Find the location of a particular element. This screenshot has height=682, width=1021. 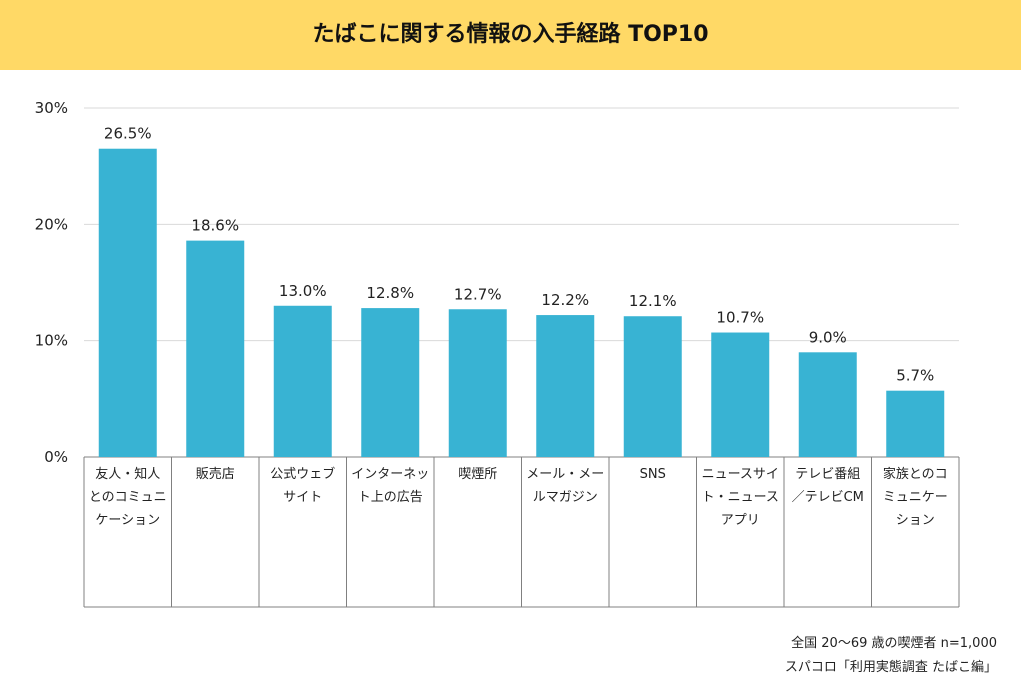

data-label: 9.0% is located at coordinates (828, 337).